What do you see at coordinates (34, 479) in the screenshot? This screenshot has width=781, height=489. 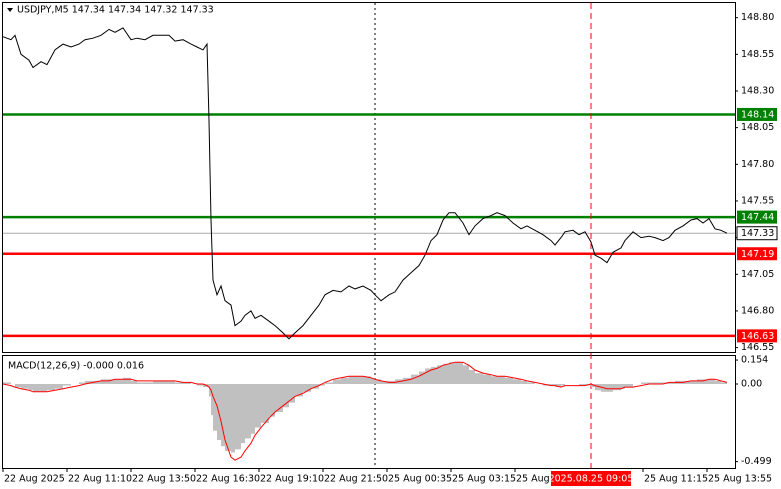 I see `x-tick-label: 22 Aug 2025` at bounding box center [34, 479].